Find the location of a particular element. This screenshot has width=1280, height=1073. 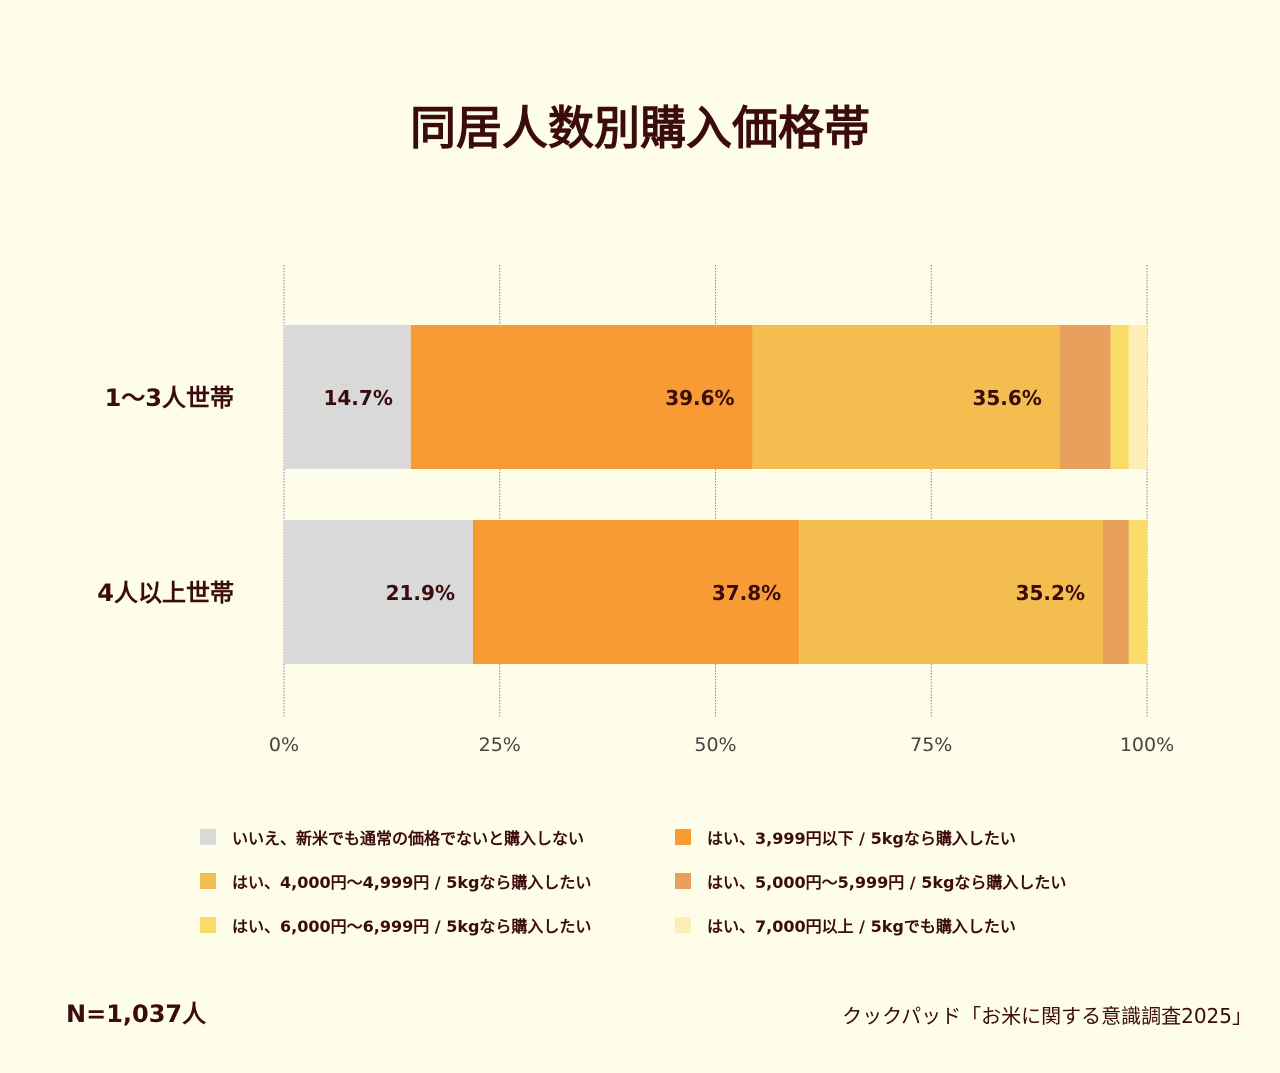

data-label: 37.8% is located at coordinates (746, 593).